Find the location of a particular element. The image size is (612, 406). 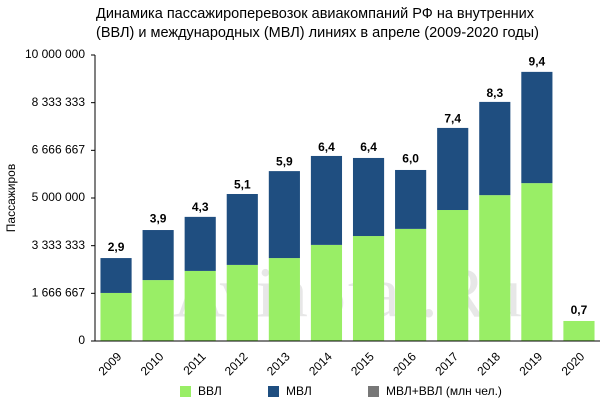

y-axis-label: Пассажиров is located at coordinates (11, 198).